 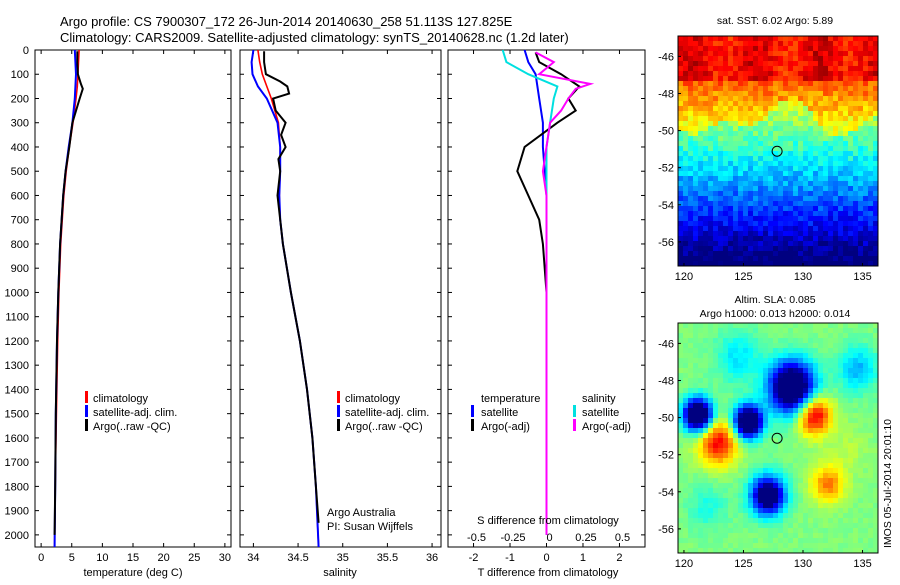 I want to click on legend-head-temperature: temperature, so click(x=510, y=399).